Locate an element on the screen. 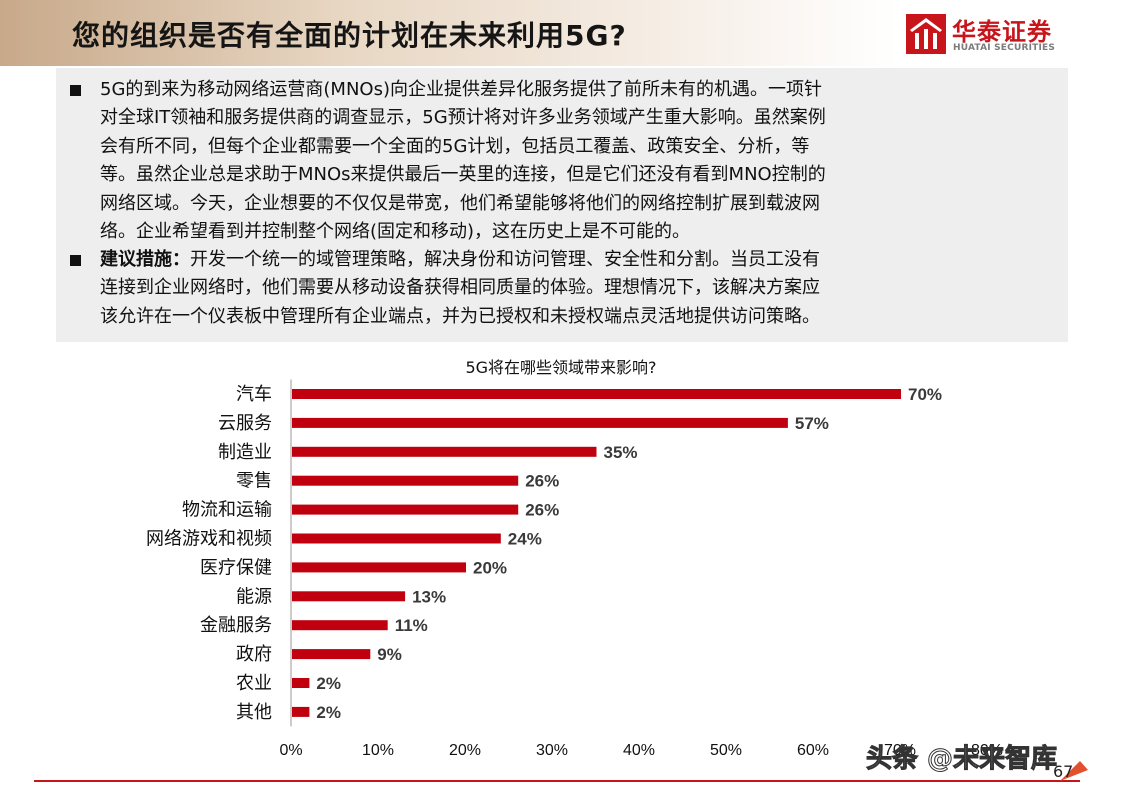  paragraph-2-line: 建议措施：开发一个统一的域管理策略，解决身份和访问管理、安全性和分割。当员工没有 is located at coordinates (460, 260).